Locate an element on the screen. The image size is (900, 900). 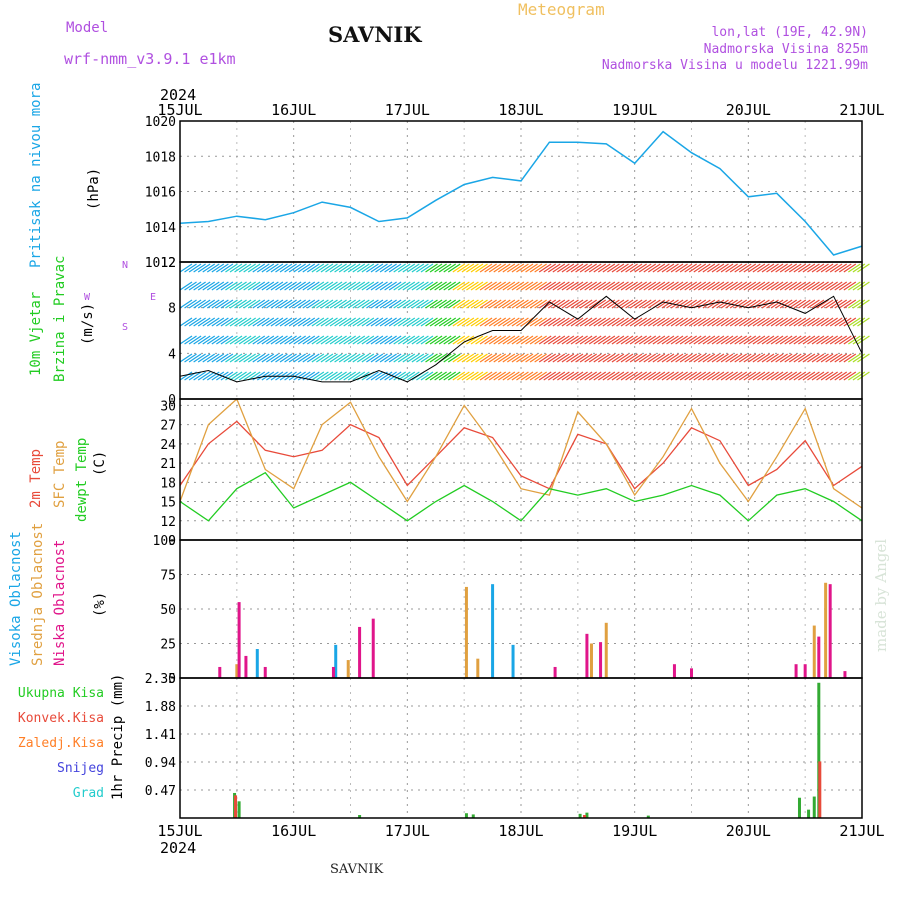
y-tick-label: 1.41 is located at coordinates (160, 735).